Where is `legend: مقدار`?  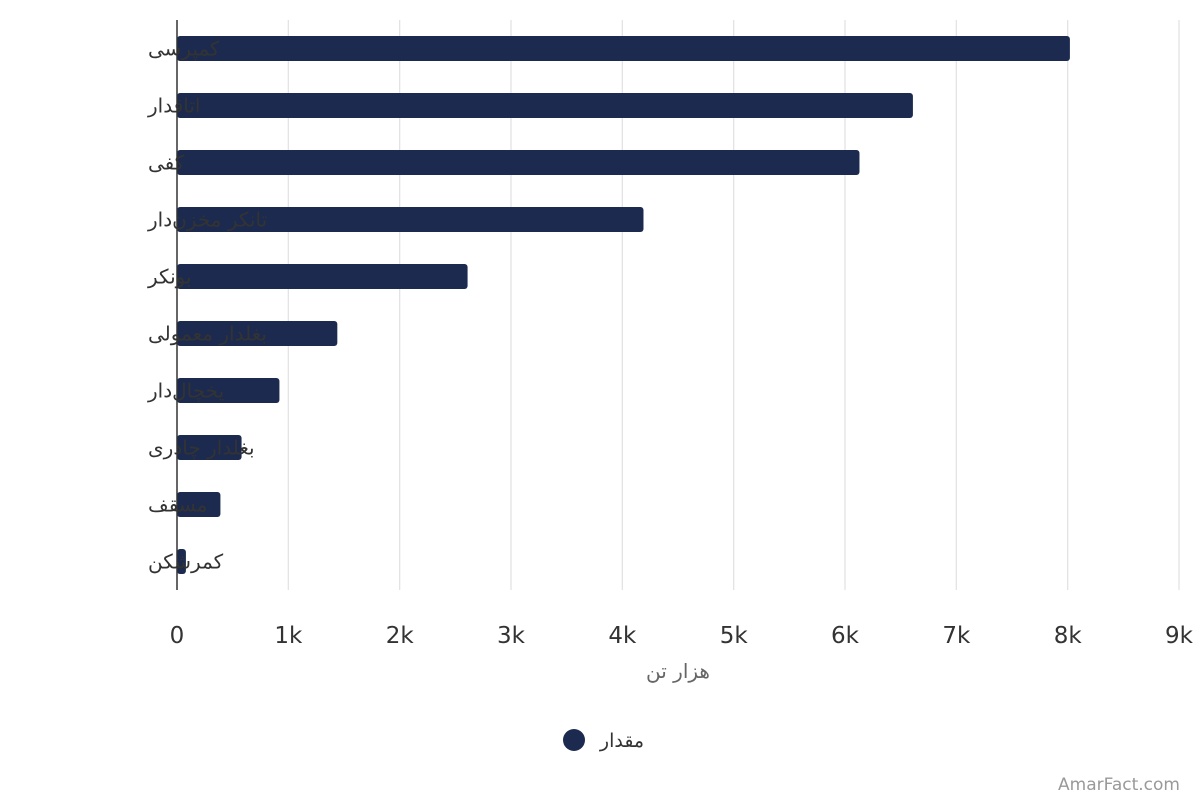
legend: مقدار is located at coordinates (603, 740).